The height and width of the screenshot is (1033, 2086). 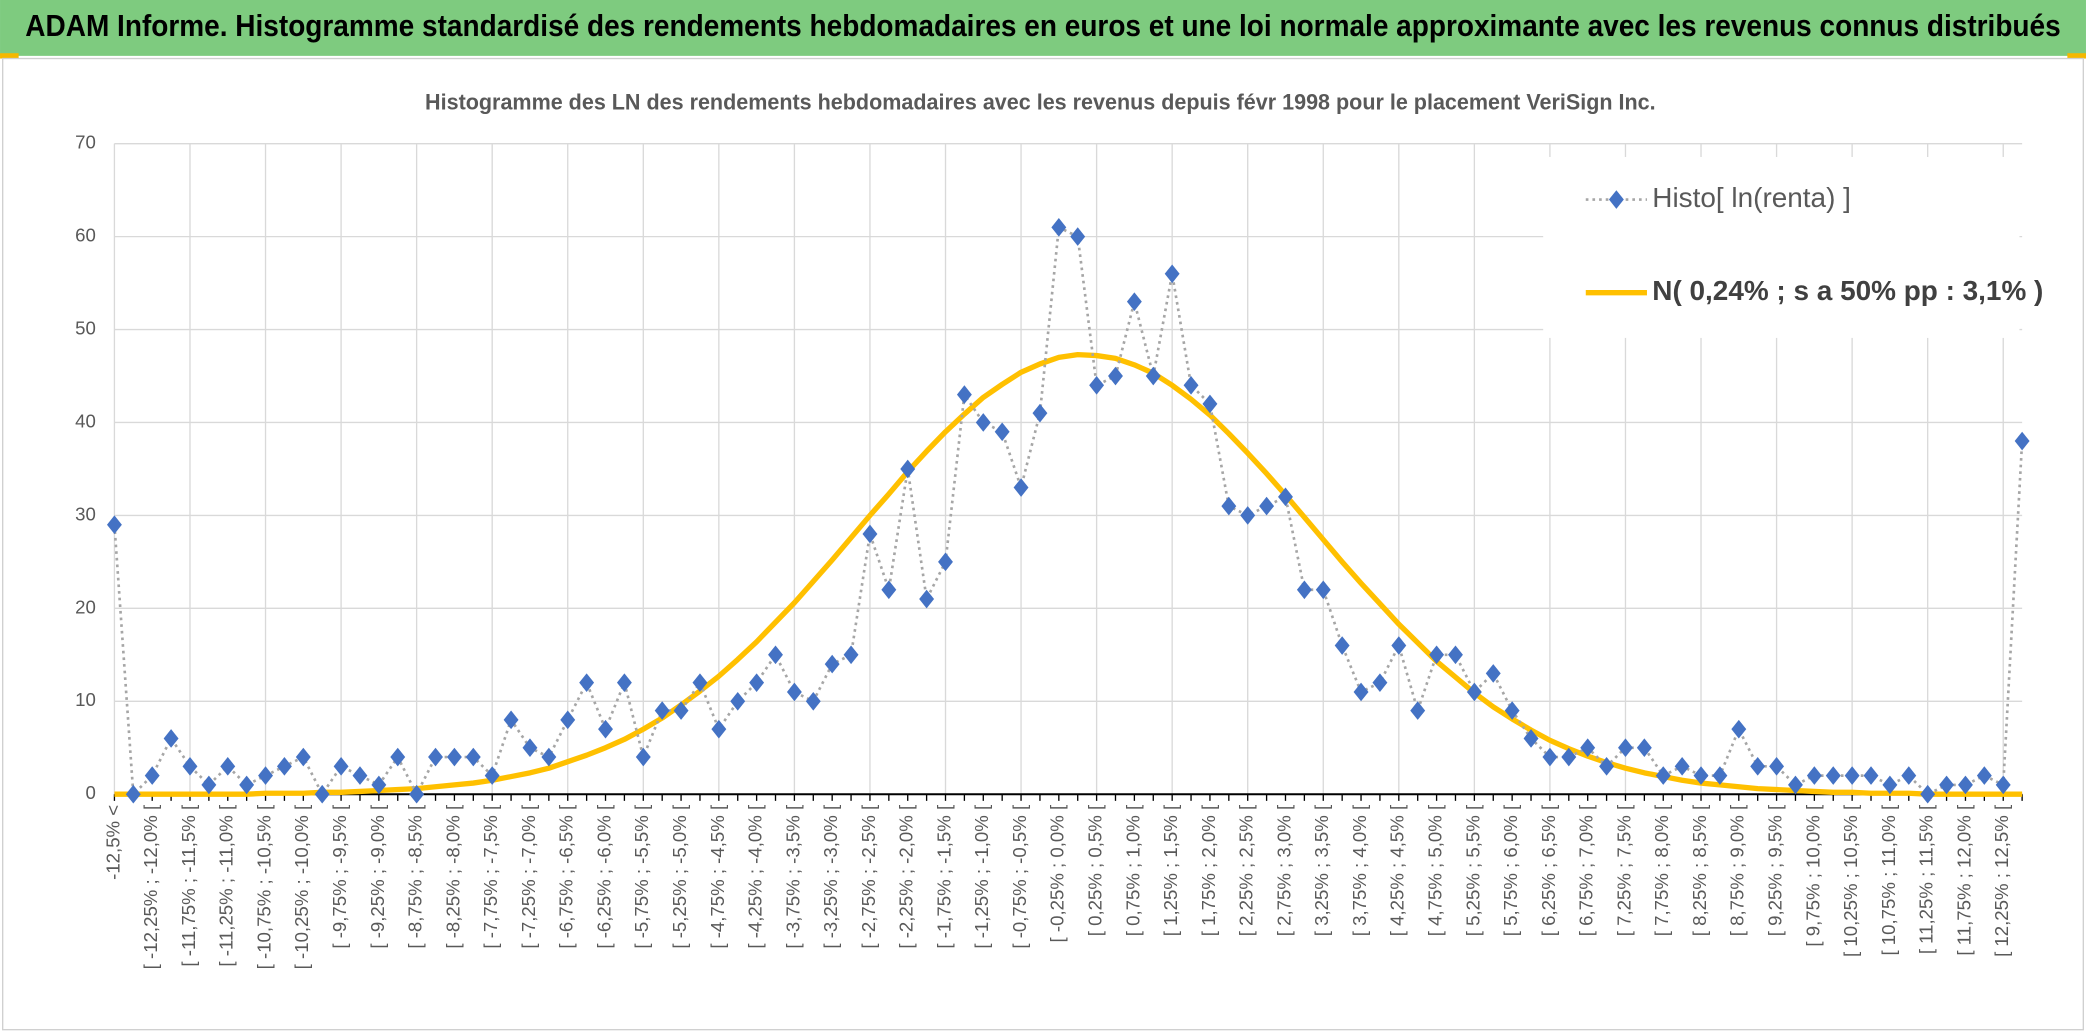 I want to click on x-tick-label: [ 10,25% ; 10,5% [, so click(x=1850, y=880).